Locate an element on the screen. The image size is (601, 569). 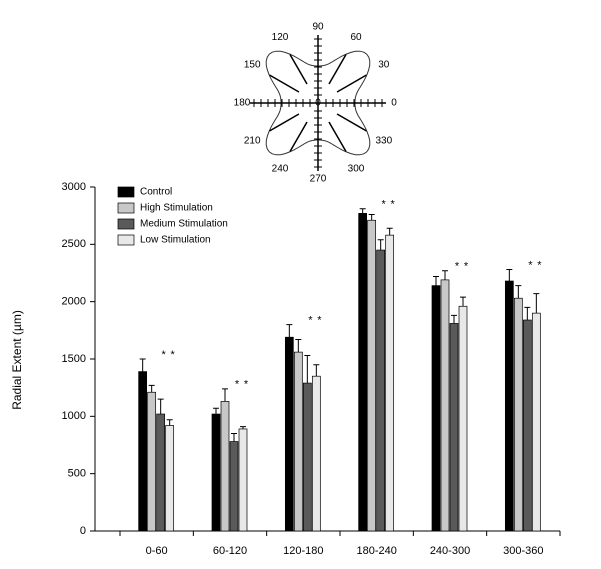
angle-label: 180 is located at coordinates (242, 103).